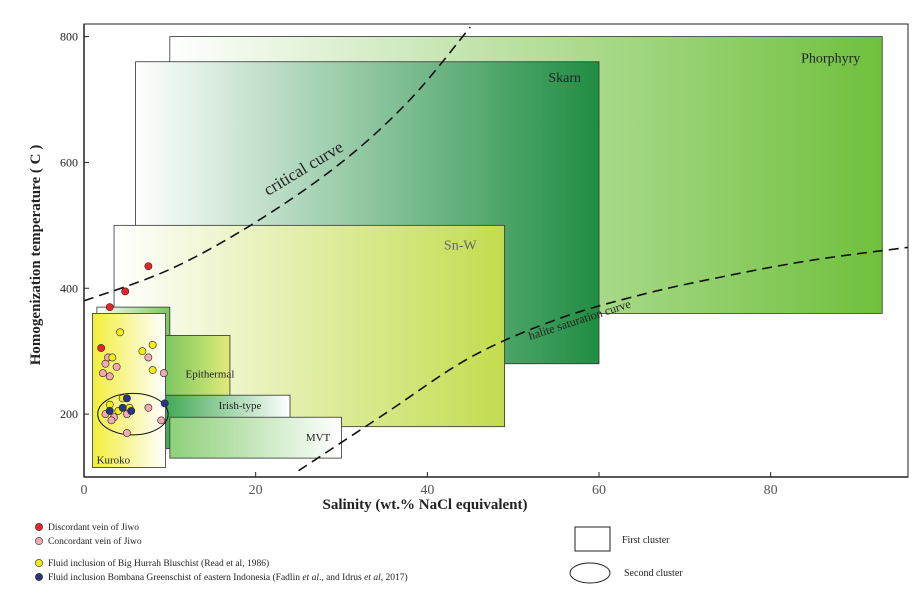 The image size is (912, 592). I want to click on legend-marker-bombana, so click(39, 577).